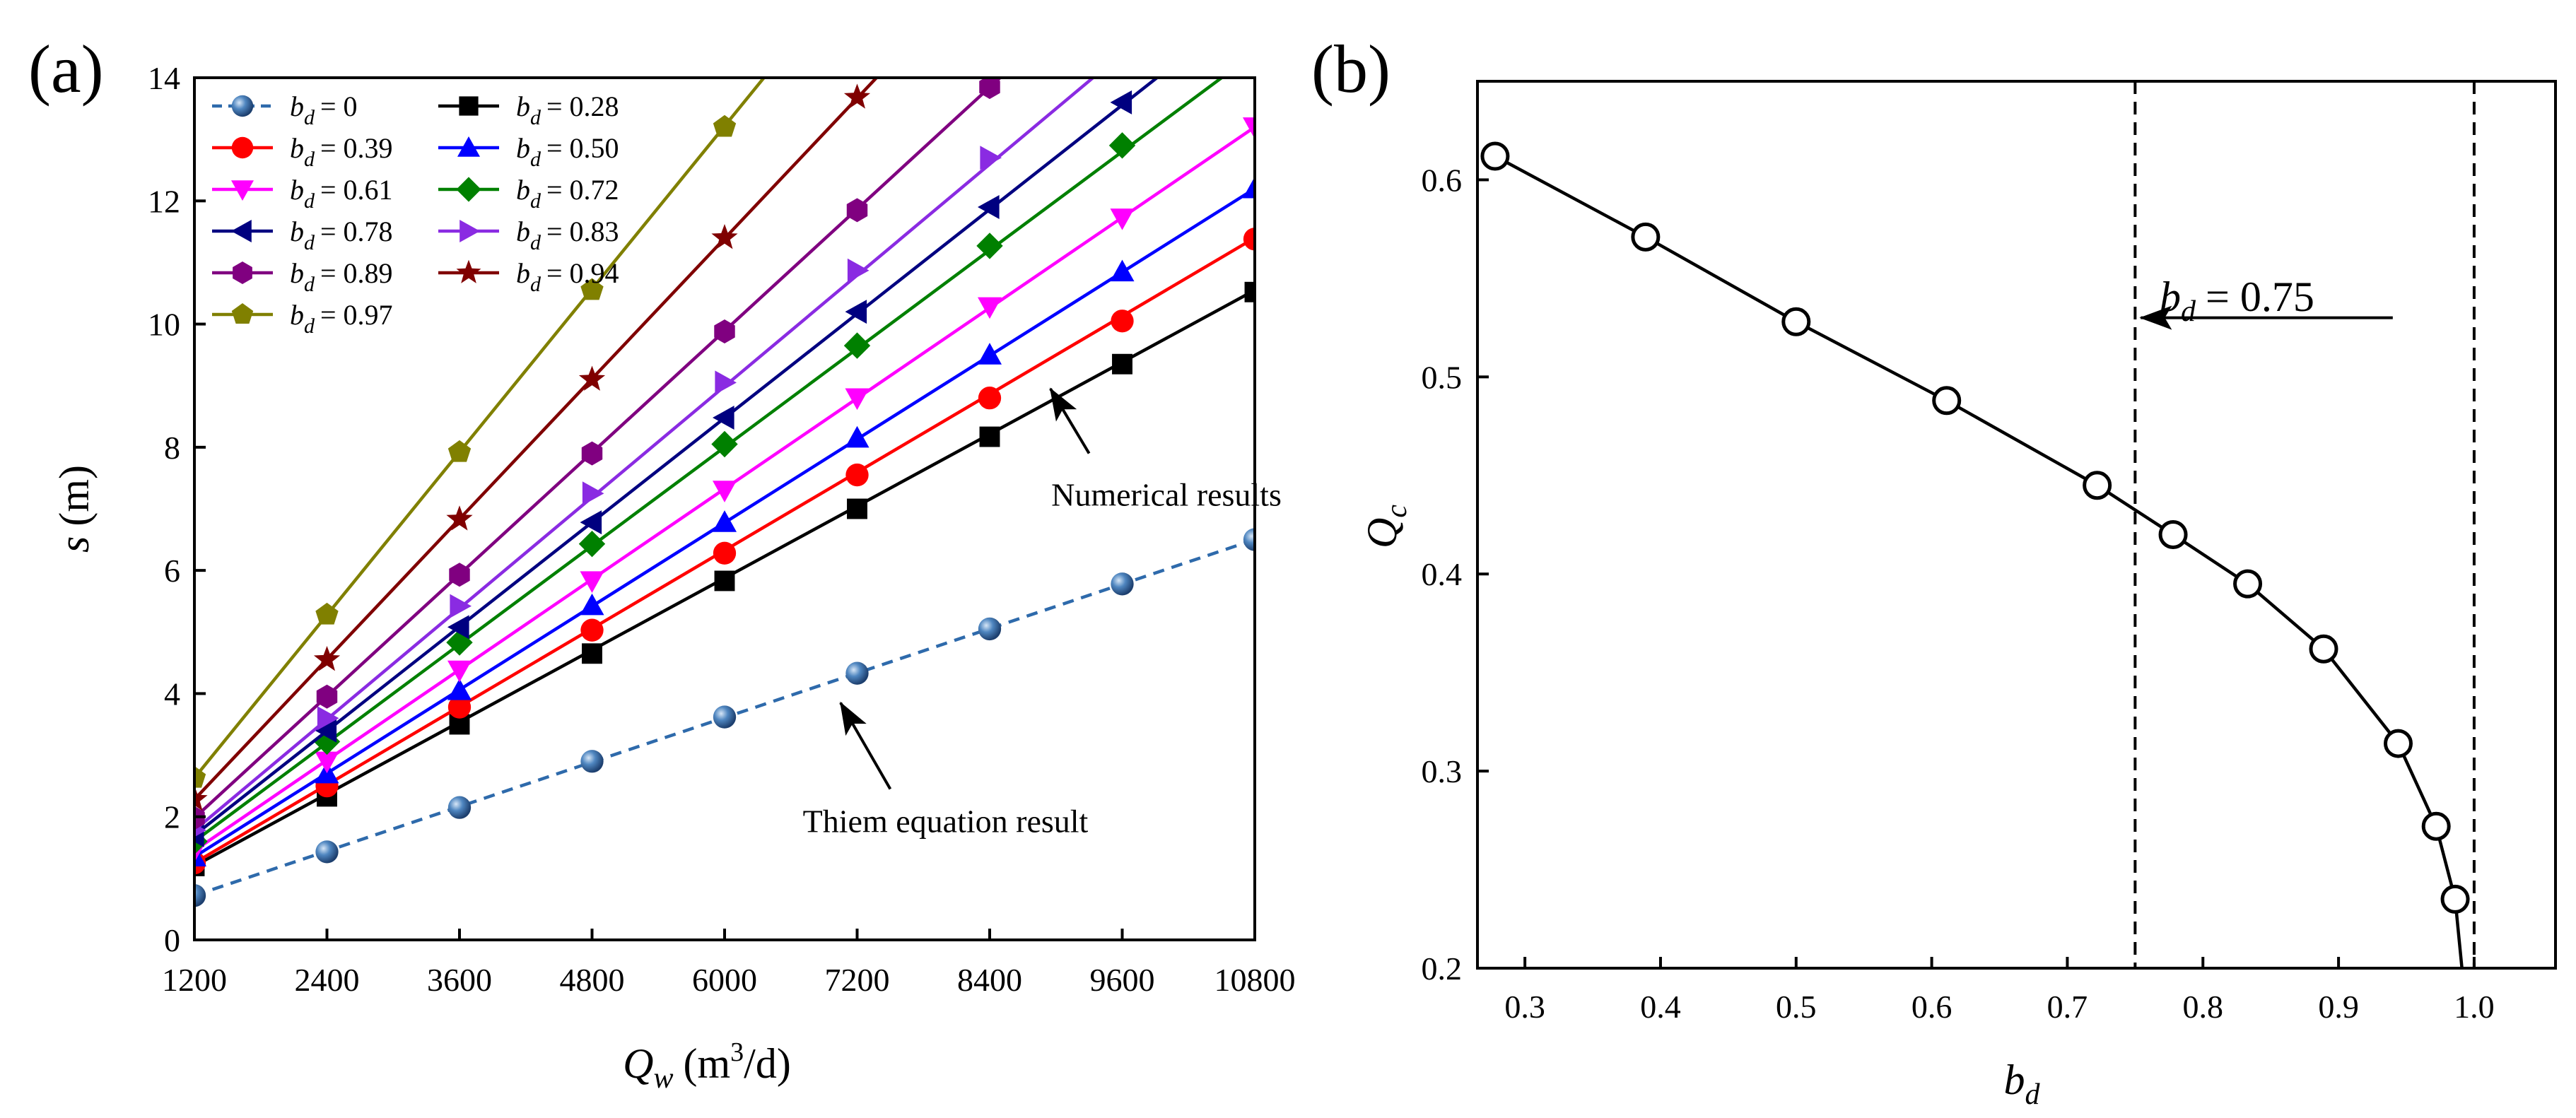  I want to click on legend-entry: bd = 0.83, so click(528, 235).